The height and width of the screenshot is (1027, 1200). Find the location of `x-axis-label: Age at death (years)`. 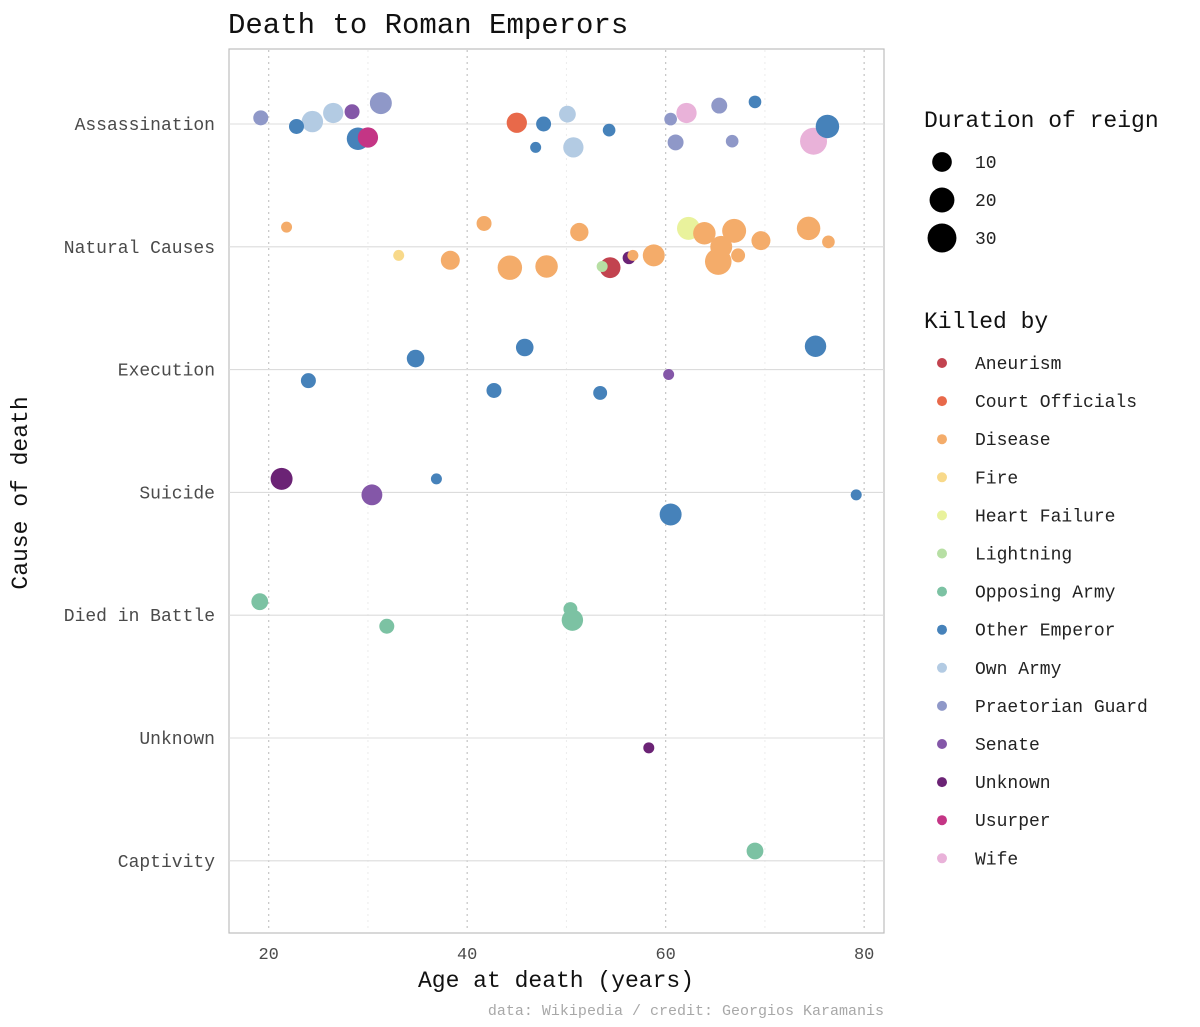

x-axis-label: Age at death (years) is located at coordinates (556, 981).